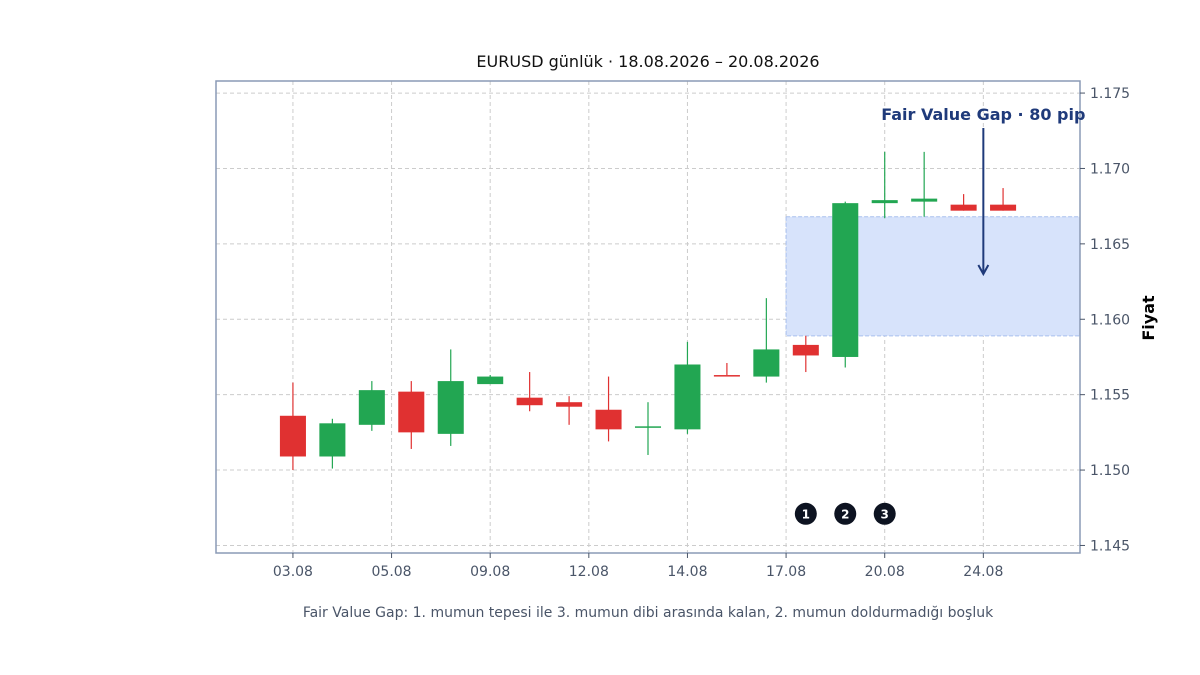 The height and width of the screenshot is (675, 1200). What do you see at coordinates (1110, 94) in the screenshot?
I see `y-tick-label: 1.175` at bounding box center [1110, 94].